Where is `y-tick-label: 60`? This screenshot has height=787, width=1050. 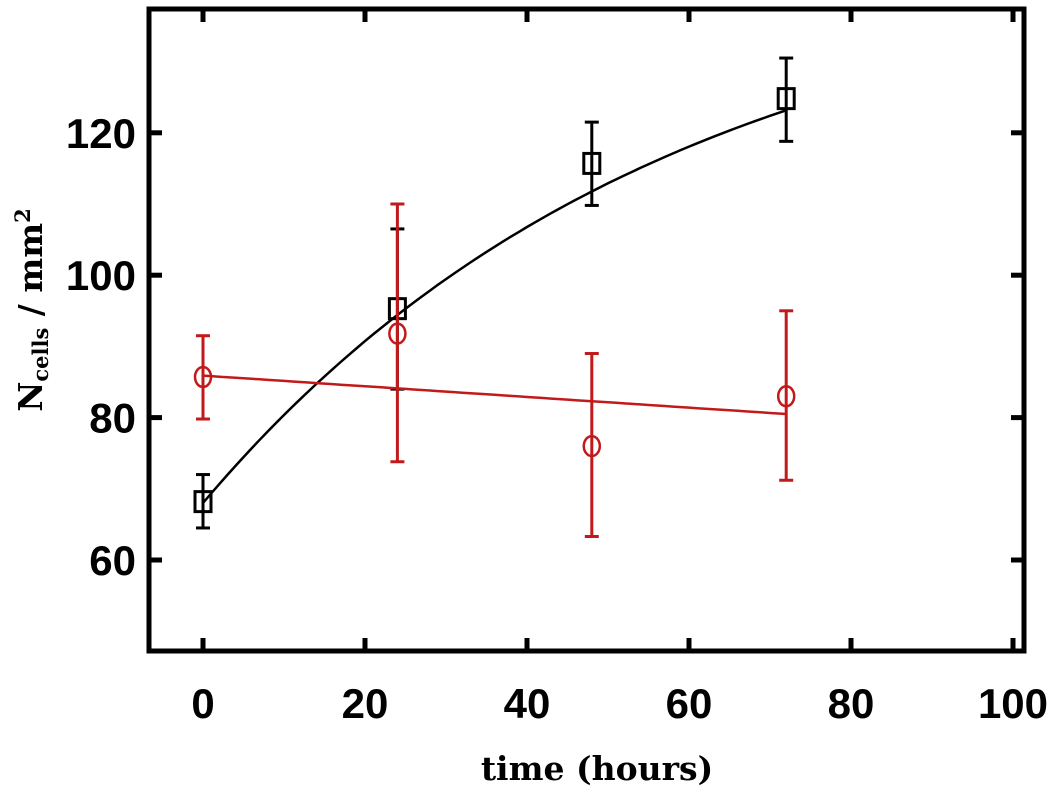 y-tick-label: 60 is located at coordinates (112, 560).